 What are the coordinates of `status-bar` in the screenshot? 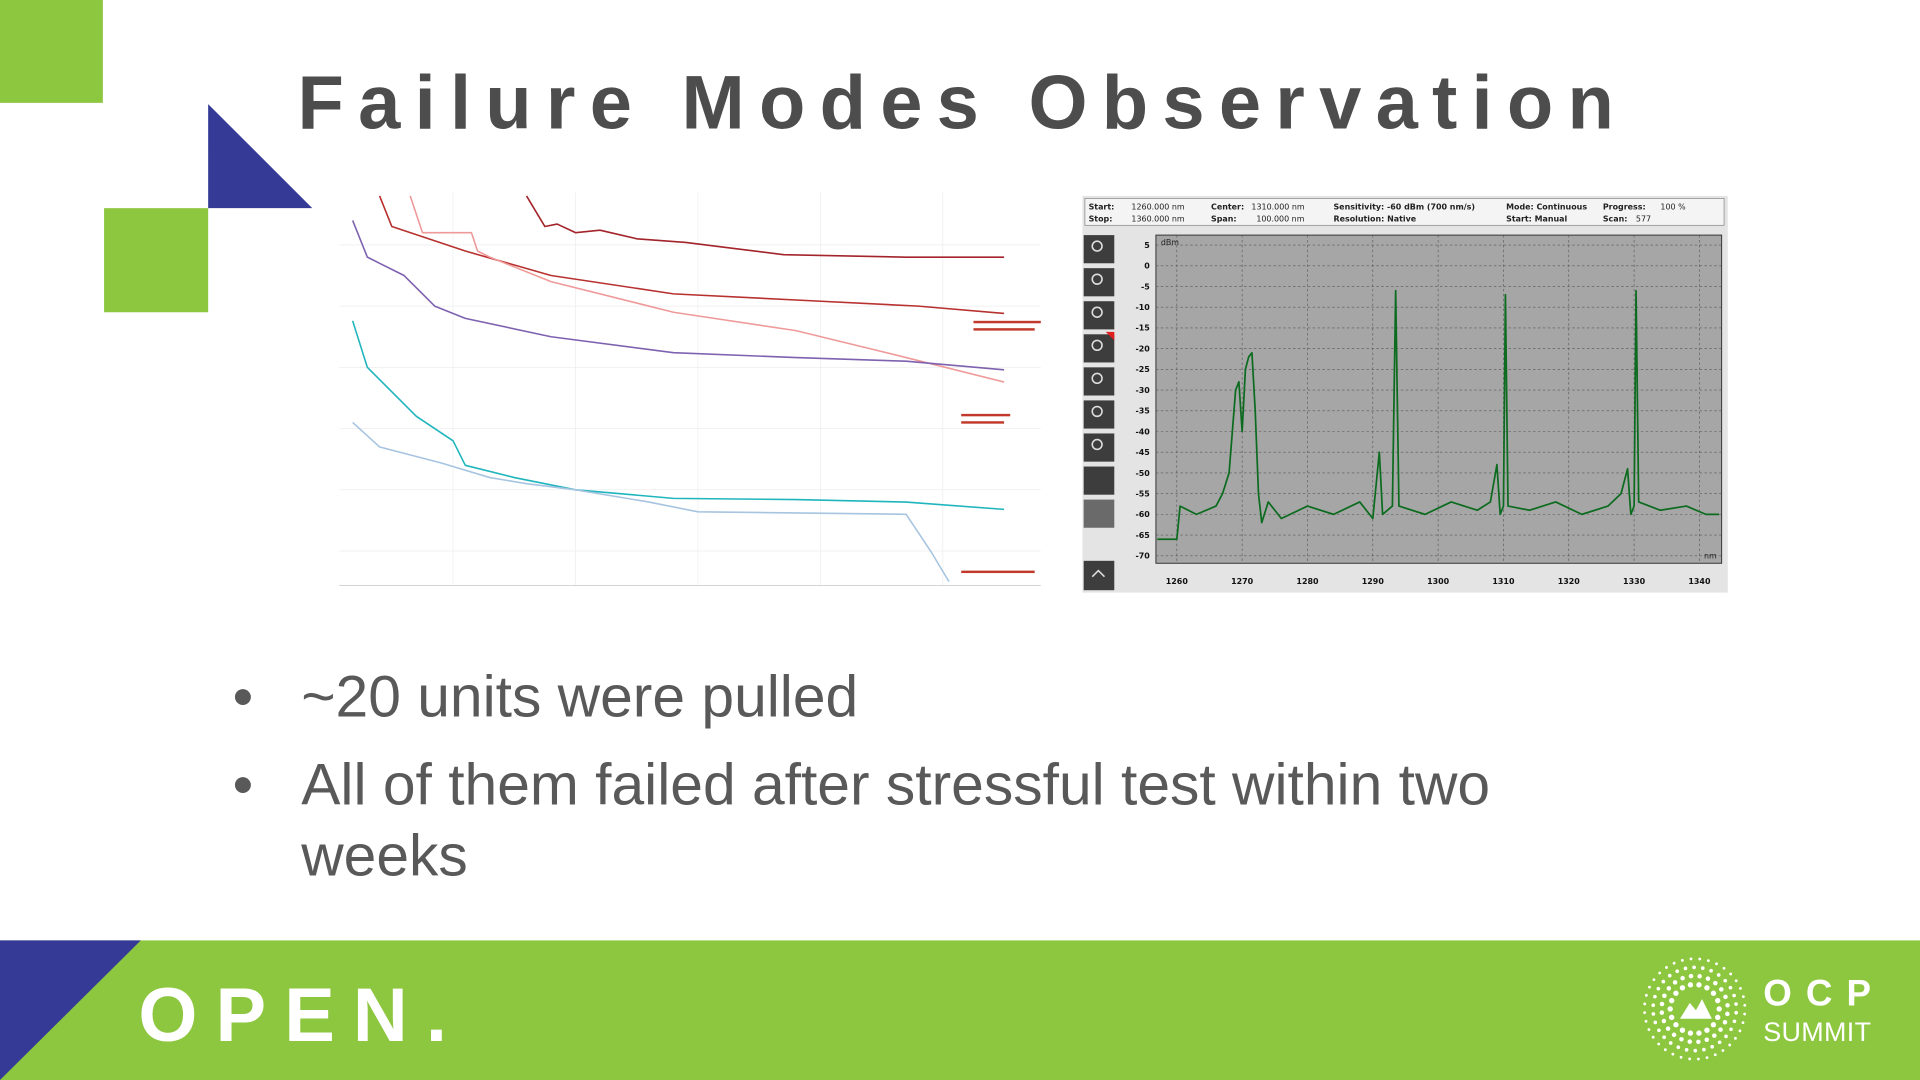 It's located at (1404, 212).